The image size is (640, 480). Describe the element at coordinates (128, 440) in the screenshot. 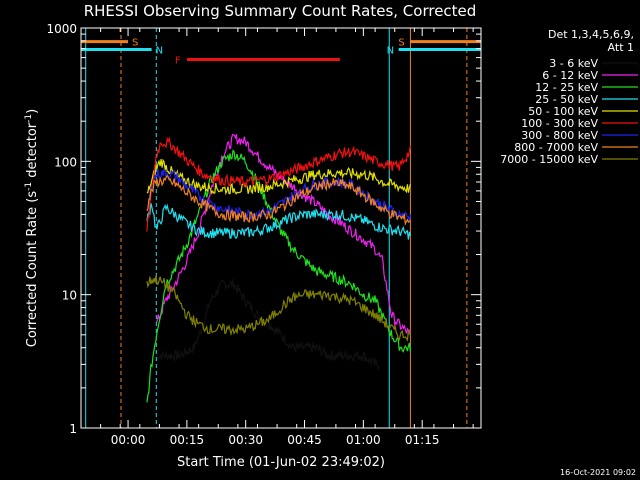

I see `x-tick-label-0: 00:00` at that location.